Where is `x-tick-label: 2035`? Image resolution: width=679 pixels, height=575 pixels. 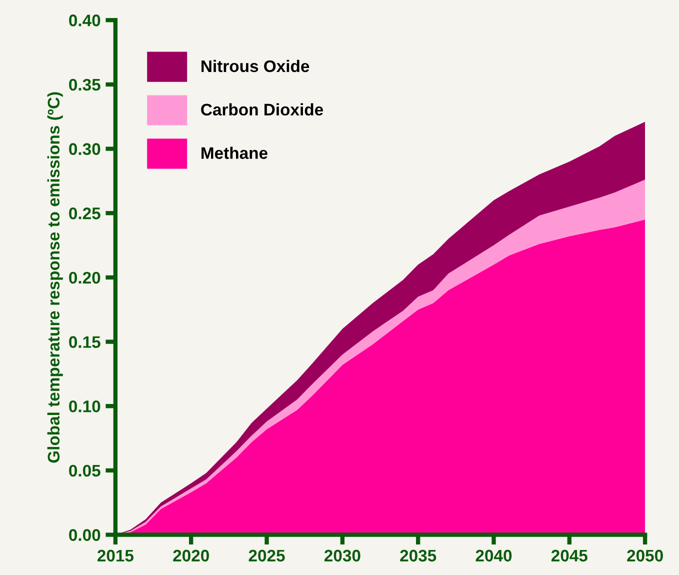 x-tick-label: 2035 is located at coordinates (418, 556).